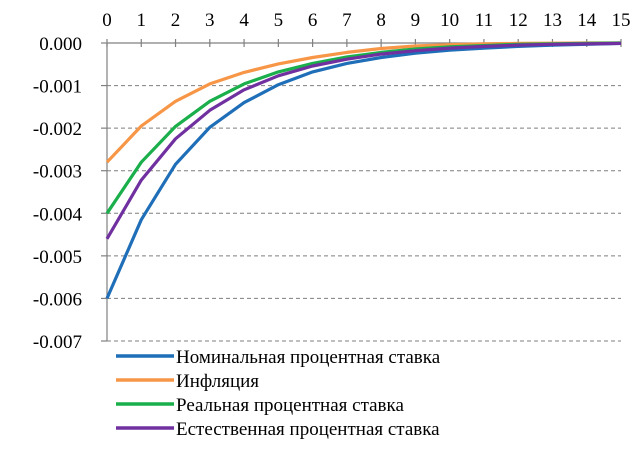 Image resolution: width=644 pixels, height=452 pixels. What do you see at coordinates (210, 20) in the screenshot?
I see `x-tick-label-3: 3` at bounding box center [210, 20].